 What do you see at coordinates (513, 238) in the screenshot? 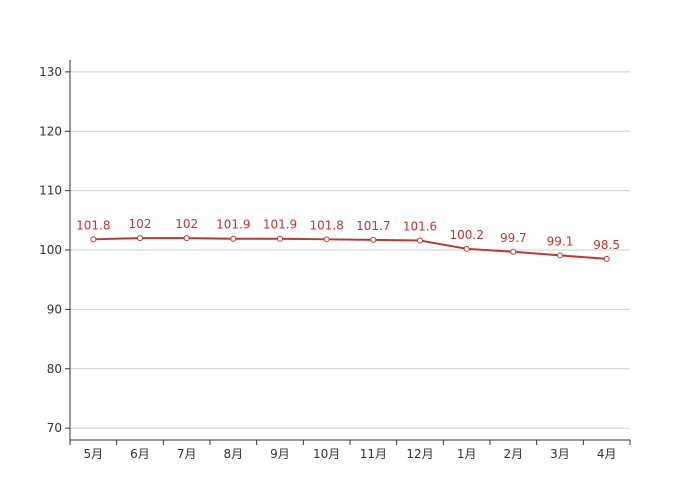
I see `data-label: 99.7` at bounding box center [513, 238].